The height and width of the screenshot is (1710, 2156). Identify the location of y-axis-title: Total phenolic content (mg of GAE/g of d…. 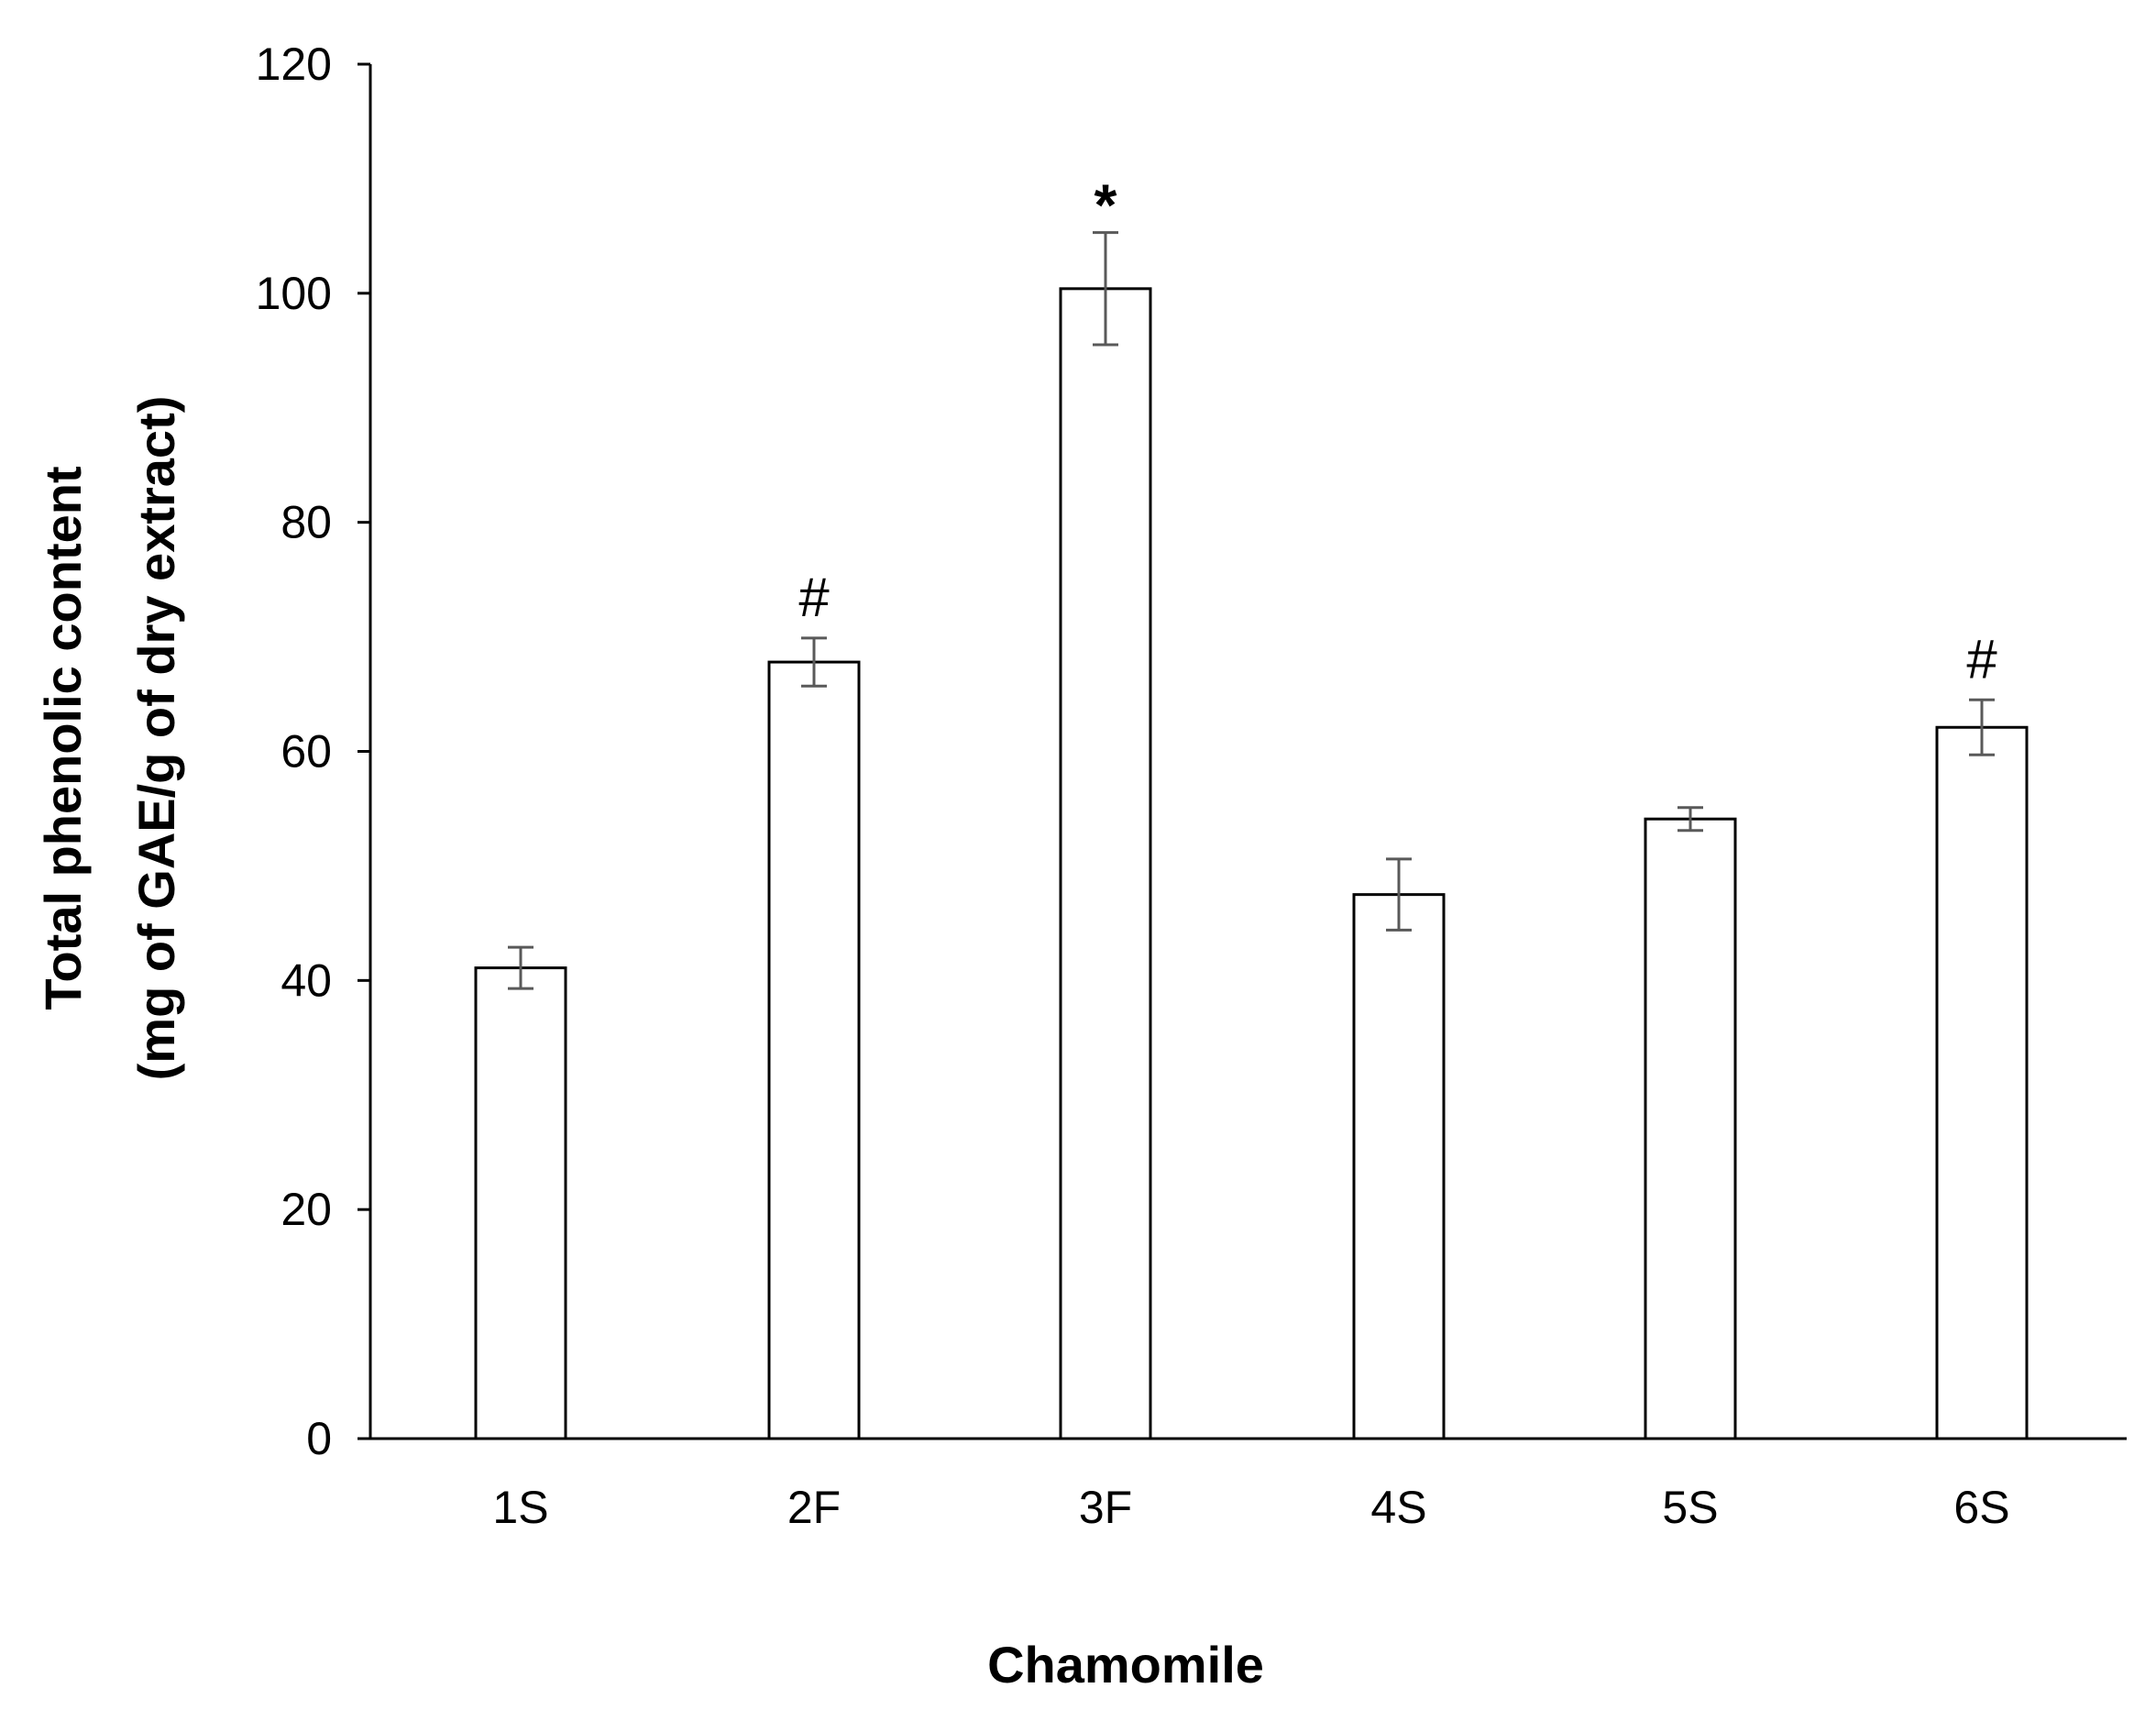
(109, 738).